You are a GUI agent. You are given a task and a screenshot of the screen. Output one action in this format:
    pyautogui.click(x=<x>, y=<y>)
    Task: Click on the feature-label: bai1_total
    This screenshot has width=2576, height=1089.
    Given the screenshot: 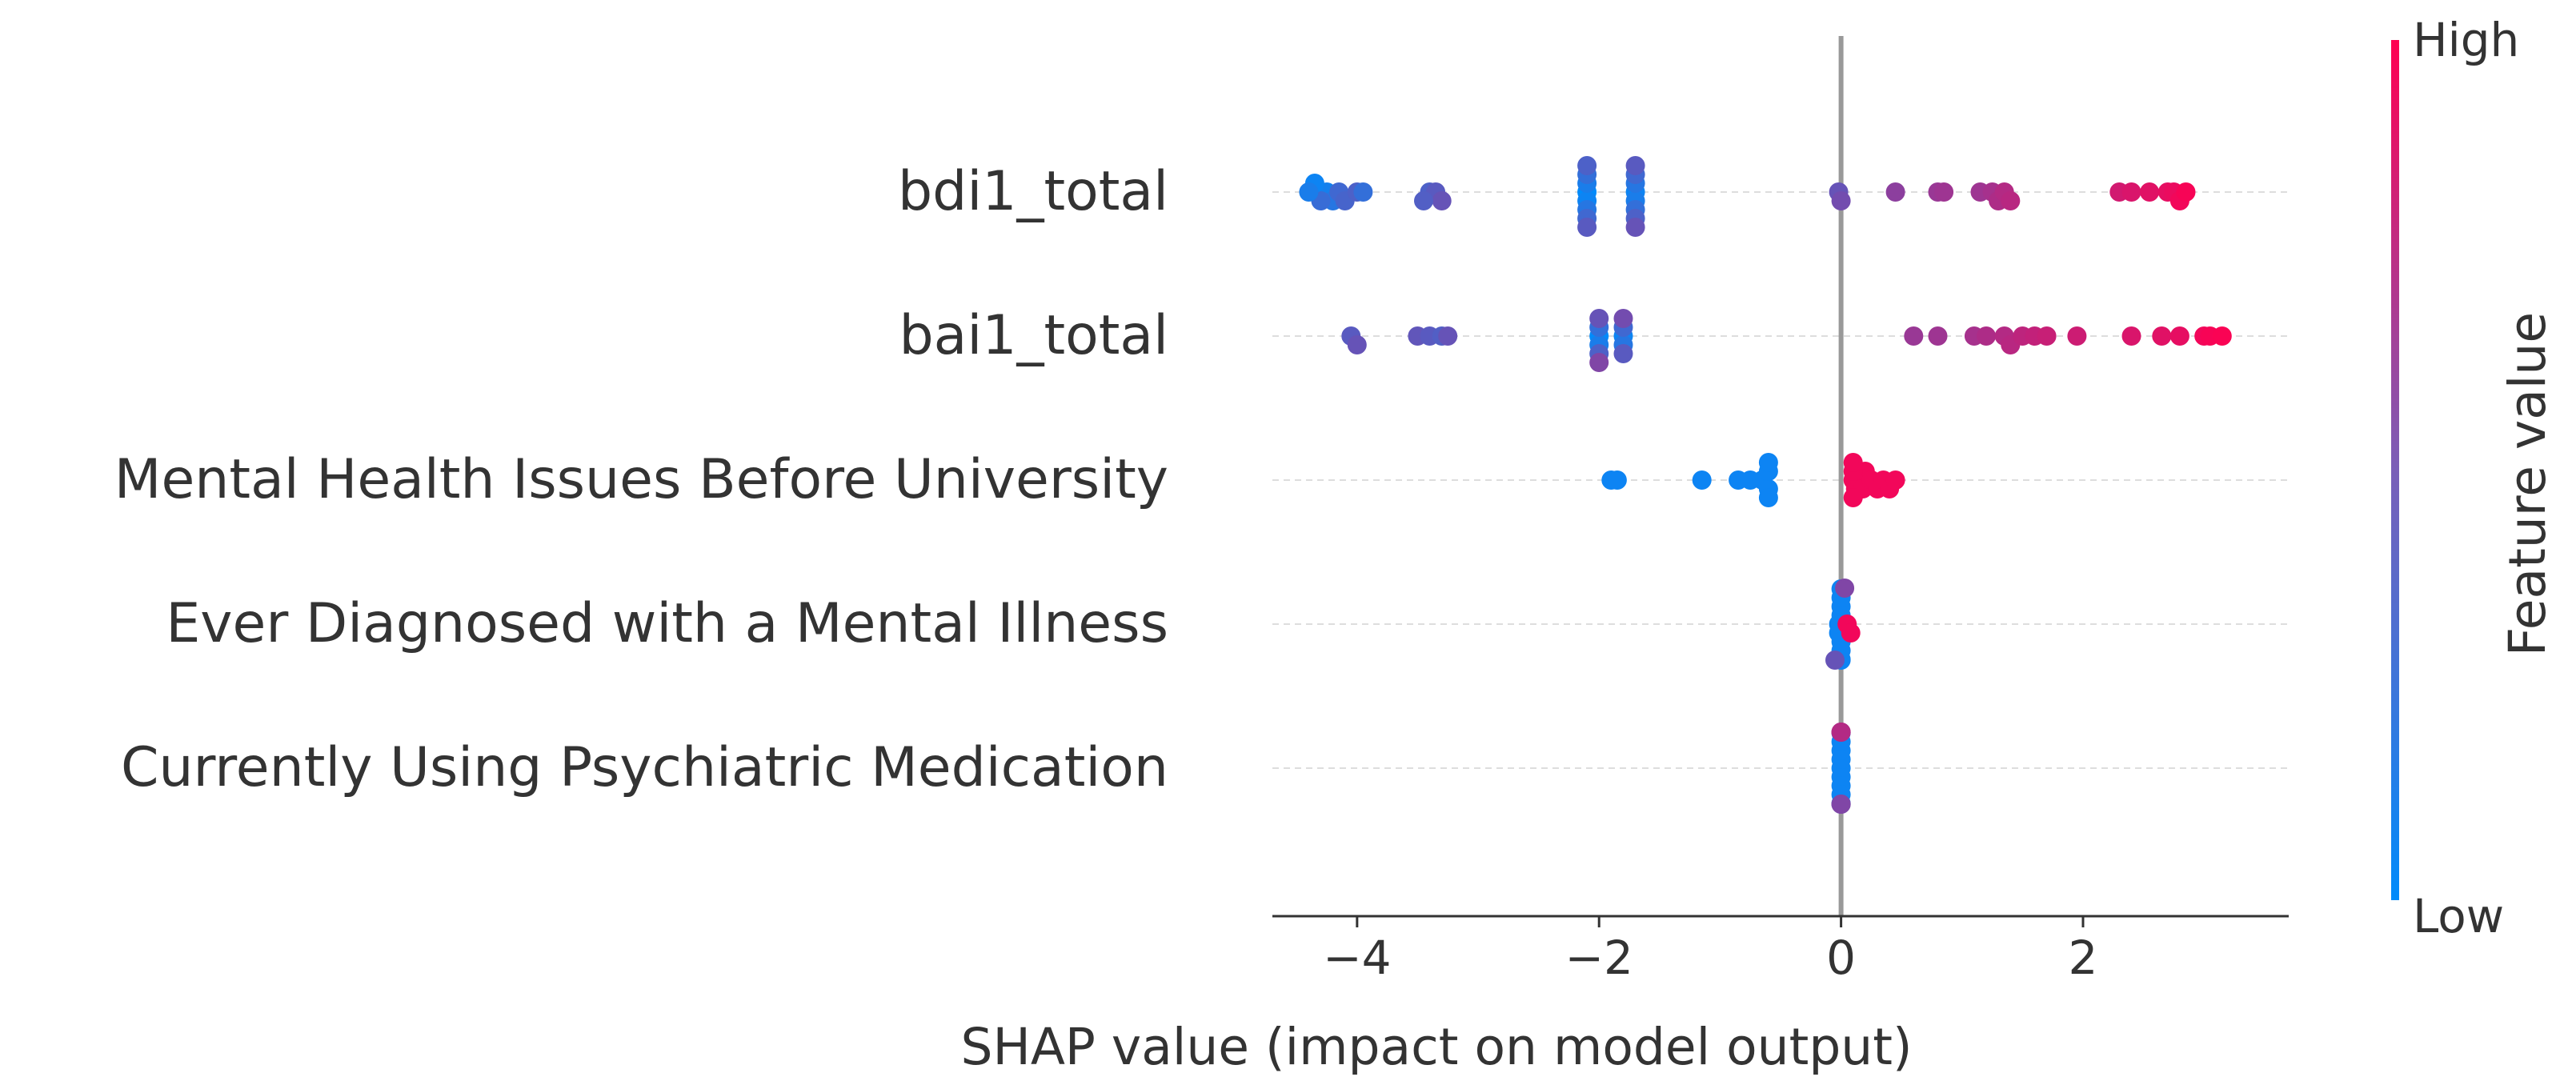 What is the action you would take?
    pyautogui.click(x=1033, y=335)
    